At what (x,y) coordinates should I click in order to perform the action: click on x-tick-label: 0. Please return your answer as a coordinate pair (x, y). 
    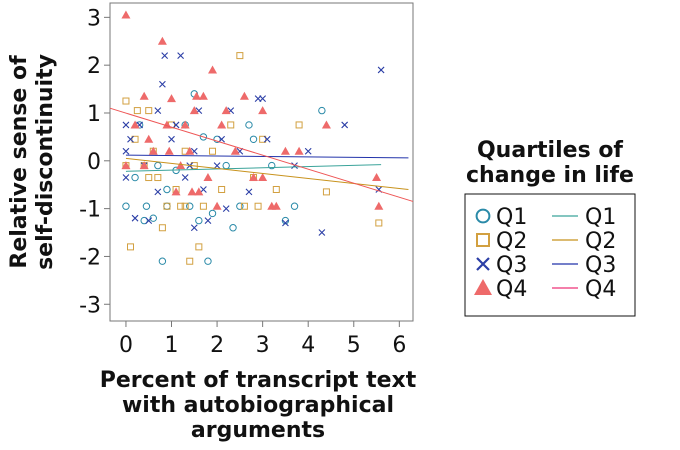
    Looking at the image, I should click on (126, 345).